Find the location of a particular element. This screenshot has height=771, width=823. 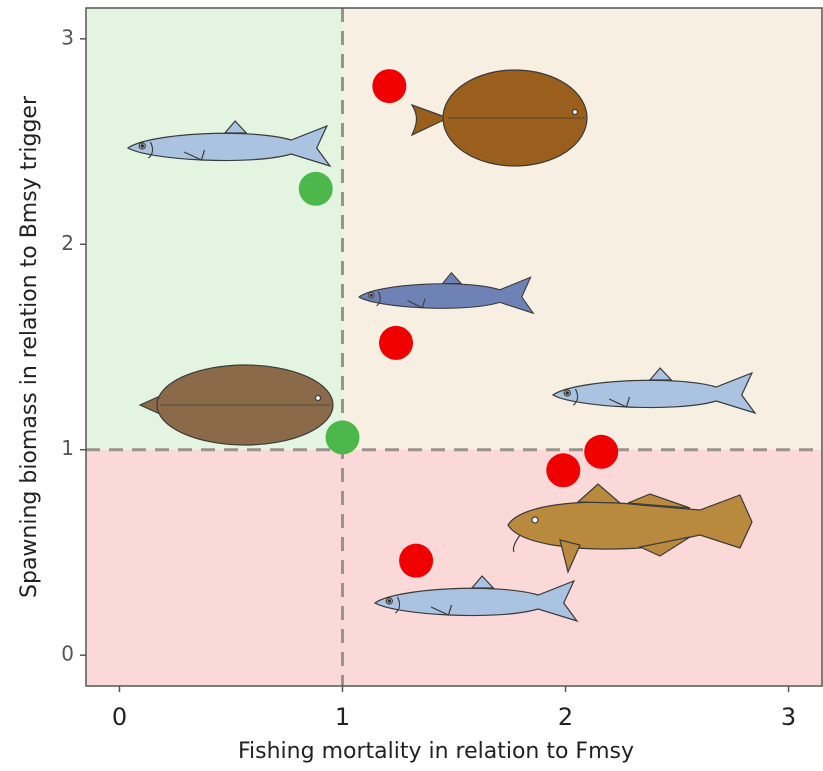

y-tick-label: 3 is located at coordinates (67, 37).